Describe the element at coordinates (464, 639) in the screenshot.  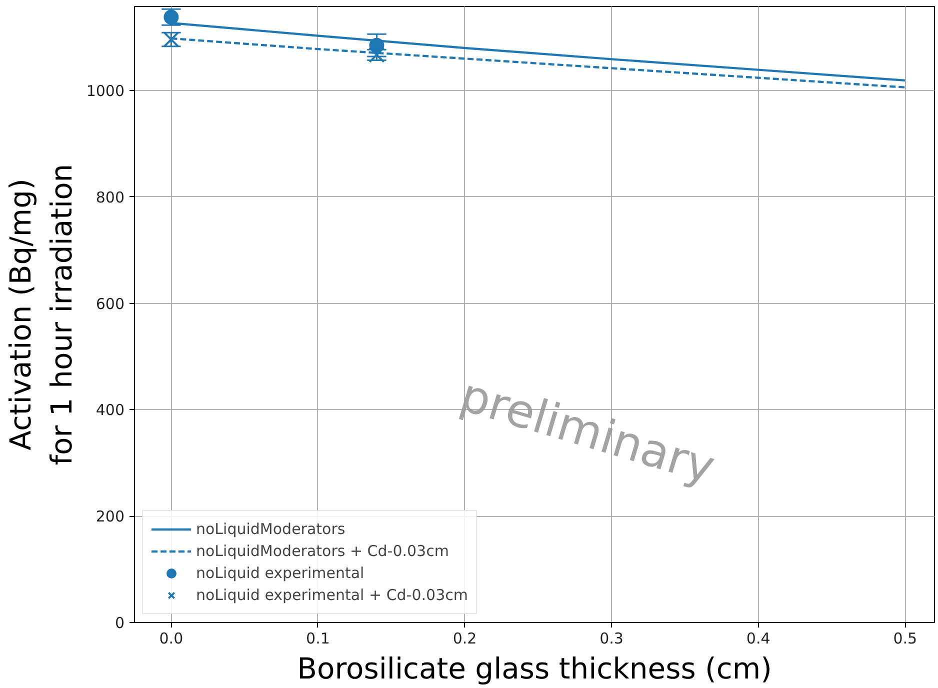
I see `x-tick-label: 0.2` at that location.